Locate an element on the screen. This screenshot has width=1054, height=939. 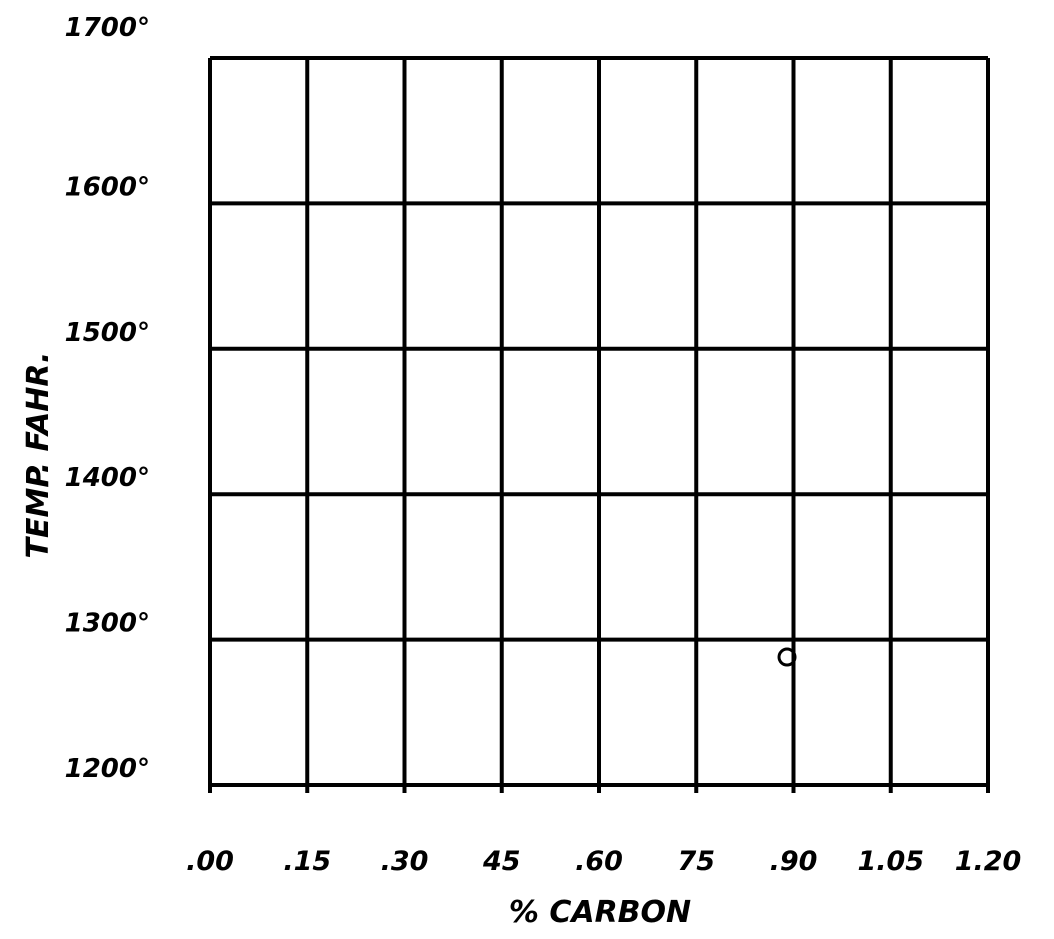
x-tick-label: 45 is located at coordinates (501, 861).